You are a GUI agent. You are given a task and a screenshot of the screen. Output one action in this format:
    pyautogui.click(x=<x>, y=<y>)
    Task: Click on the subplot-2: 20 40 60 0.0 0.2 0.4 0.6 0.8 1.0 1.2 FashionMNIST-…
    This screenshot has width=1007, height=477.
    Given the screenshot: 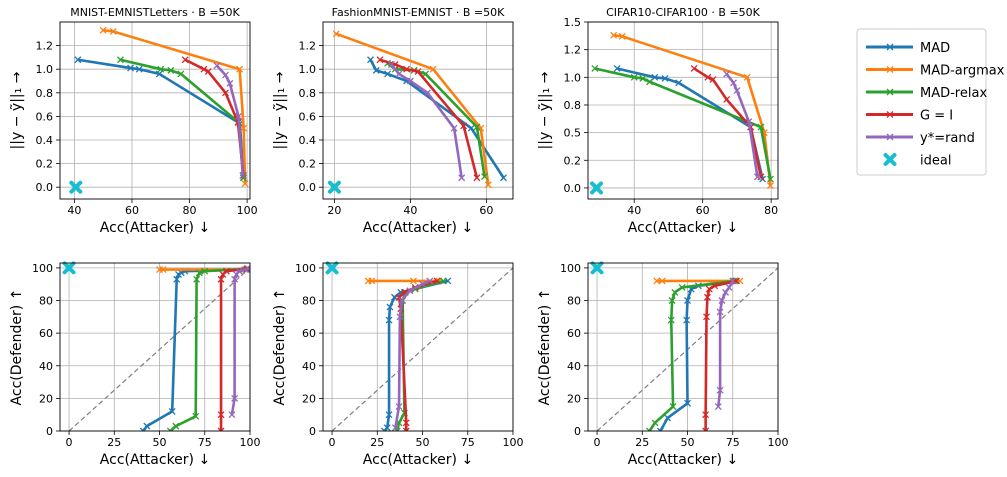 What is the action you would take?
    pyautogui.click(x=393, y=121)
    